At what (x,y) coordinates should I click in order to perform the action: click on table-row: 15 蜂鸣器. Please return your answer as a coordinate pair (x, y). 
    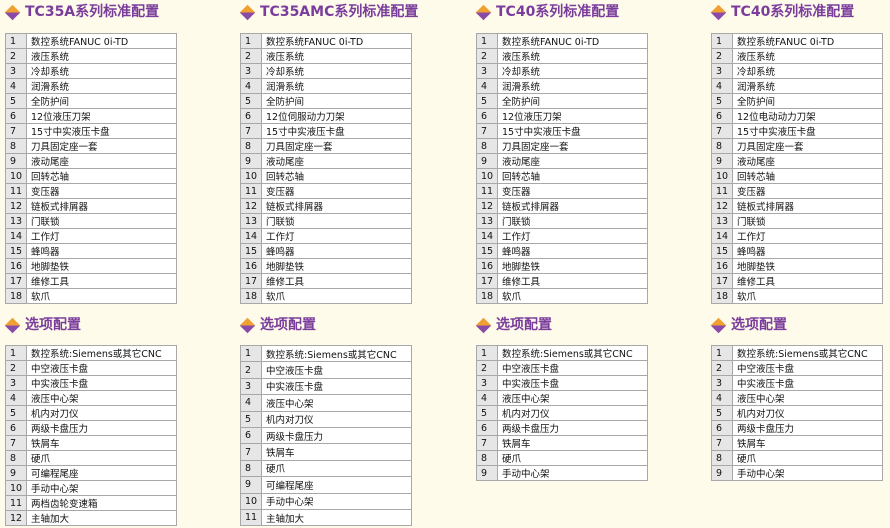
    Looking at the image, I should click on (326, 251).